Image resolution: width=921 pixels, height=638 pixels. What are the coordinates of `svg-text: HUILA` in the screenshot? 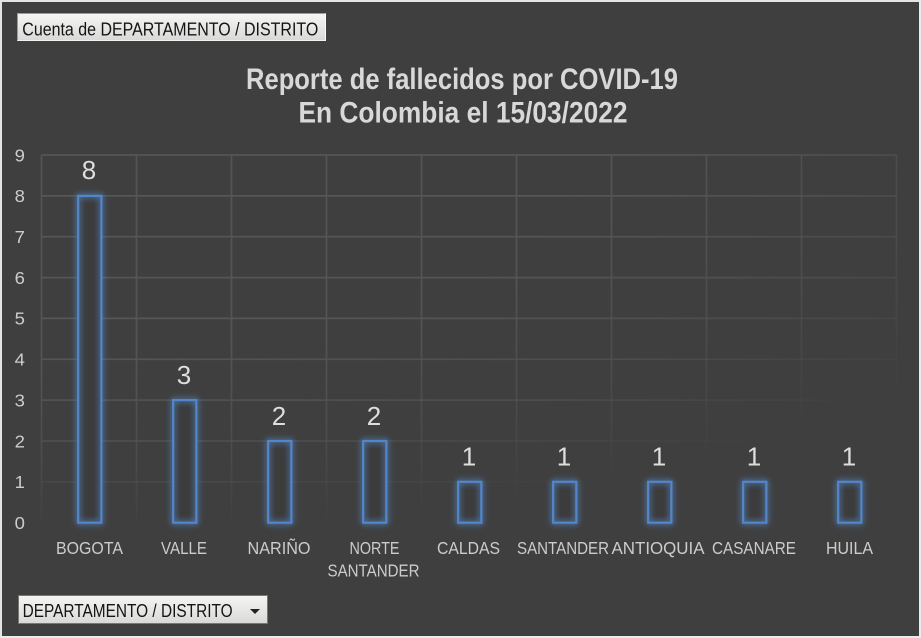 It's located at (849, 548).